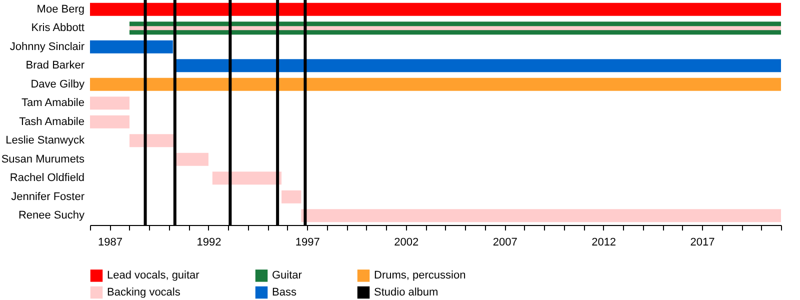 This screenshot has width=800, height=300. What do you see at coordinates (57, 28) in the screenshot?
I see `y-tick-label: Kris Abbott` at bounding box center [57, 28].